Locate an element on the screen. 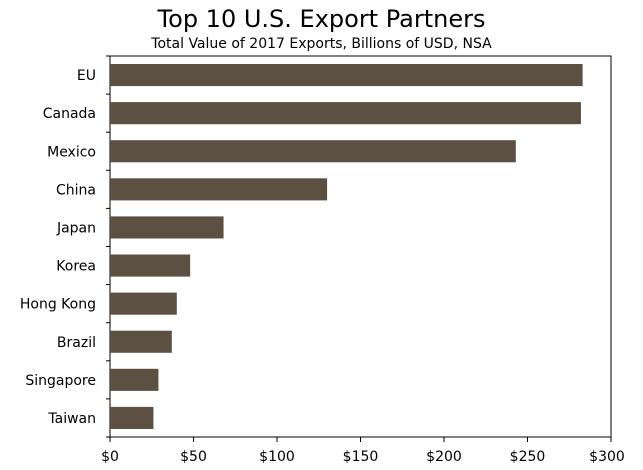  x-tick-label: $200 is located at coordinates (444, 457).